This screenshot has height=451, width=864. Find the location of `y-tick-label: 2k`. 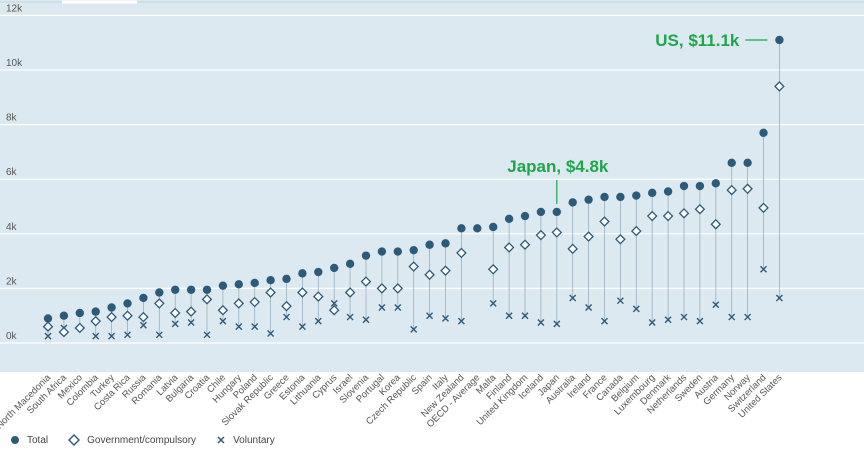

y-tick-label: 2k is located at coordinates (12, 281).